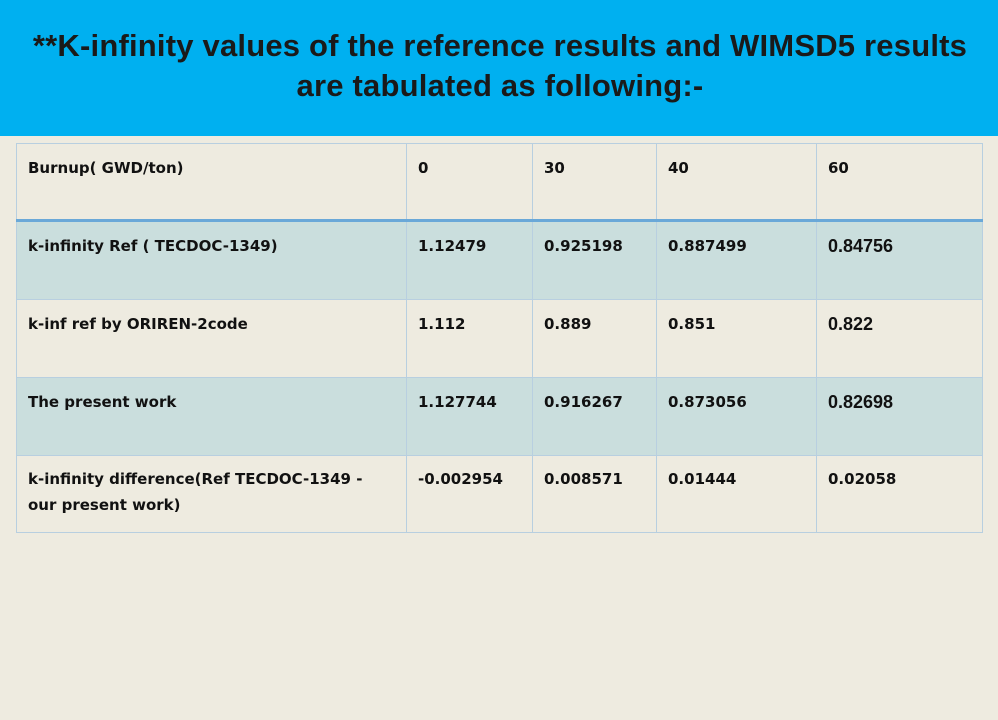  I want to click on table-cell: 0.02058, so click(899, 494).